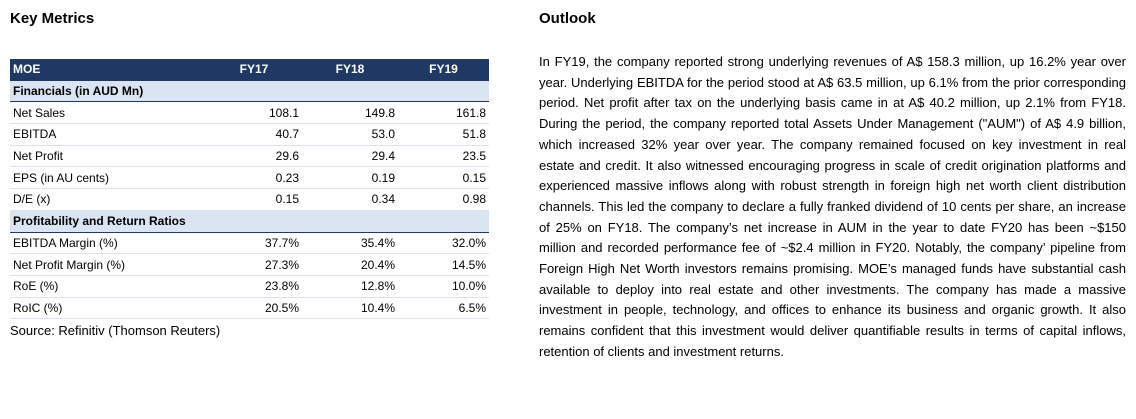  I want to click on row-value: 20.5%, so click(254, 308).